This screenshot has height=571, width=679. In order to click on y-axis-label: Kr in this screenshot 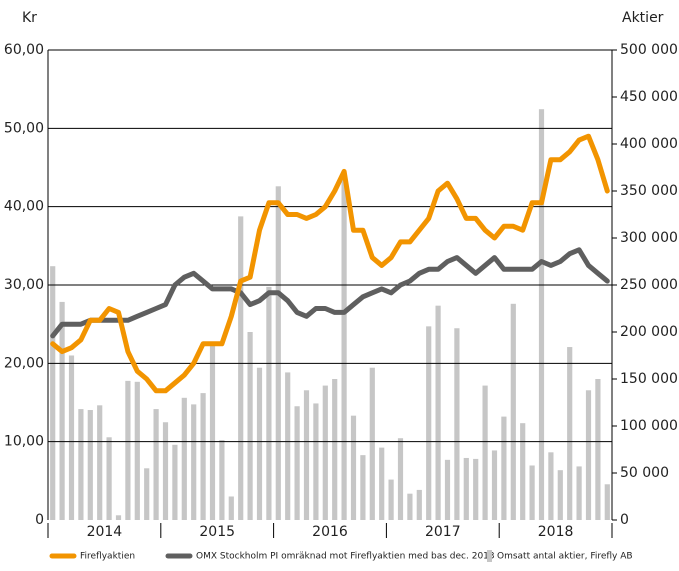, I will do `click(29, 18)`.